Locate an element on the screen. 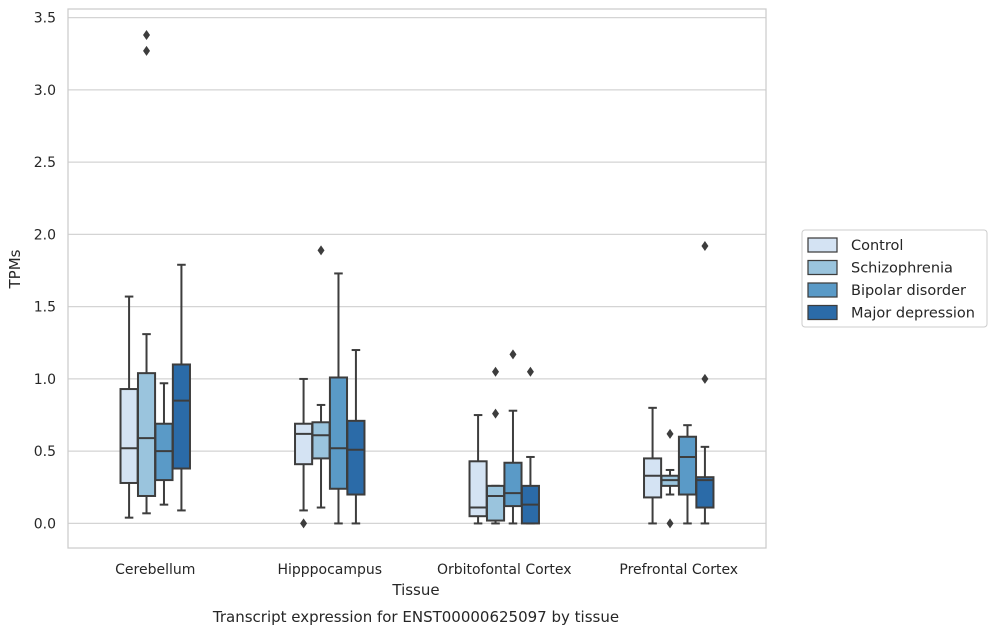 The width and height of the screenshot is (997, 638). x-tick-label: Orbitofontal Cortex is located at coordinates (504, 570).